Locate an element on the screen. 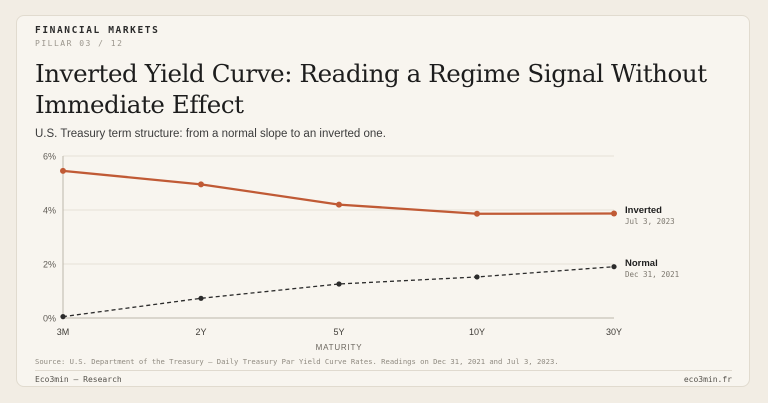 The width and height of the screenshot is (768, 403). footer-site: eco3min.fr is located at coordinates (707, 379).